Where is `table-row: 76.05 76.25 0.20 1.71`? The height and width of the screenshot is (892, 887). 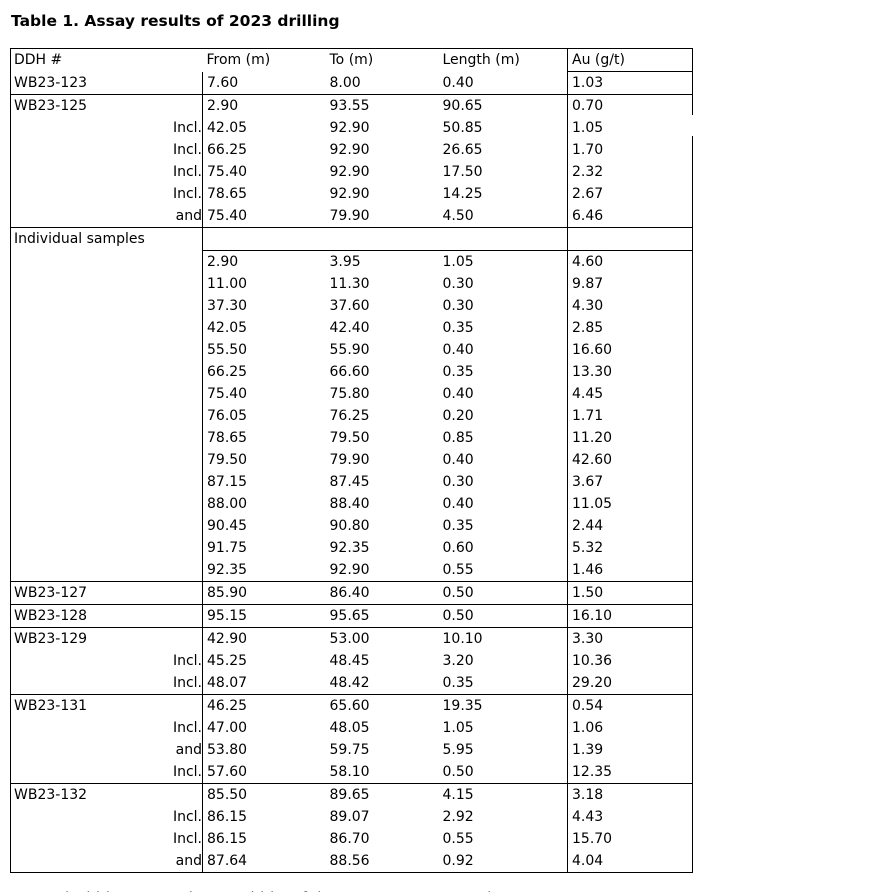
table-row: 76.05 76.25 0.20 1.71 is located at coordinates (351, 416).